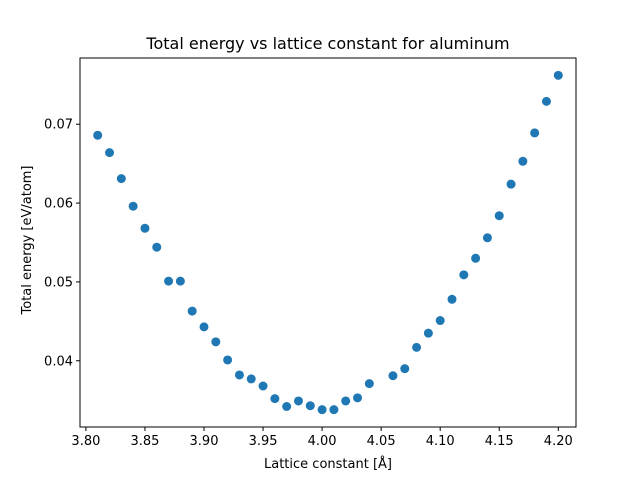 This screenshot has height=480, width=640. Describe the element at coordinates (27, 240) in the screenshot. I see `y-axis-label: Total energy [eV/atom]` at that location.